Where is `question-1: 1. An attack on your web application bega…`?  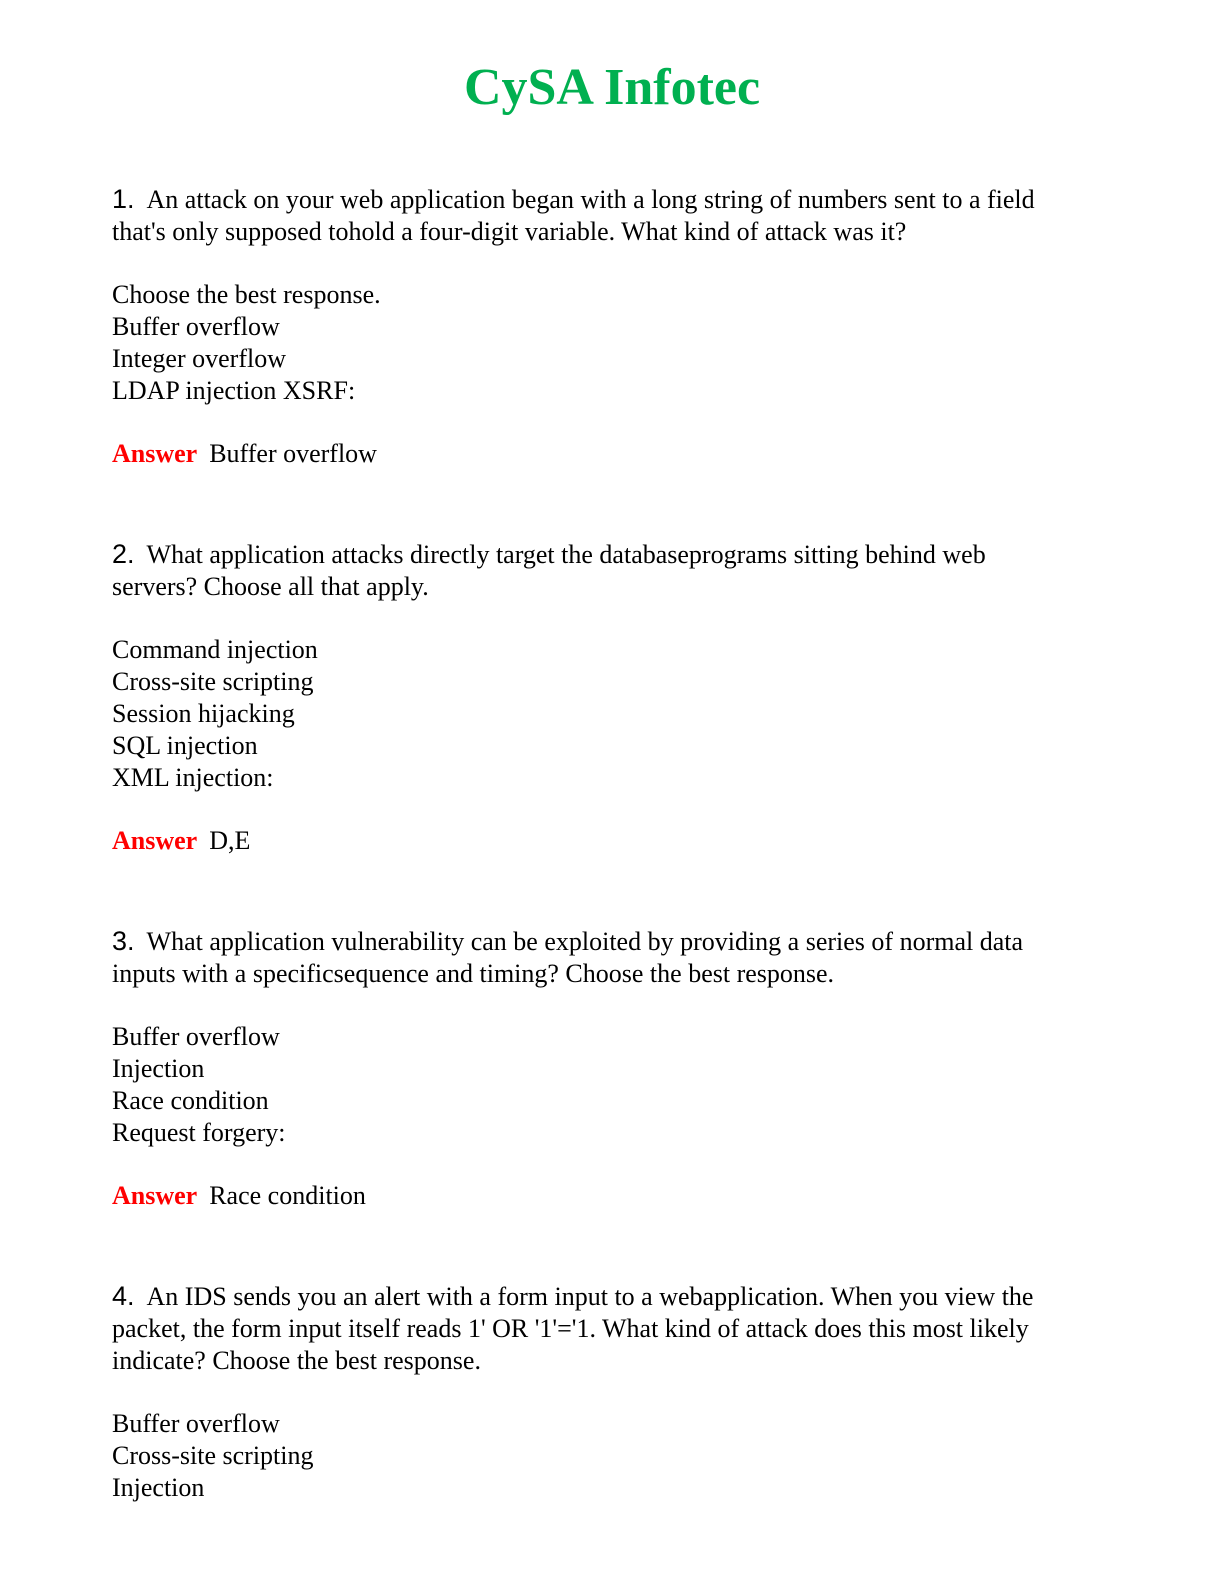 question-1: 1. An attack on your web application bega… is located at coordinates (617, 326).